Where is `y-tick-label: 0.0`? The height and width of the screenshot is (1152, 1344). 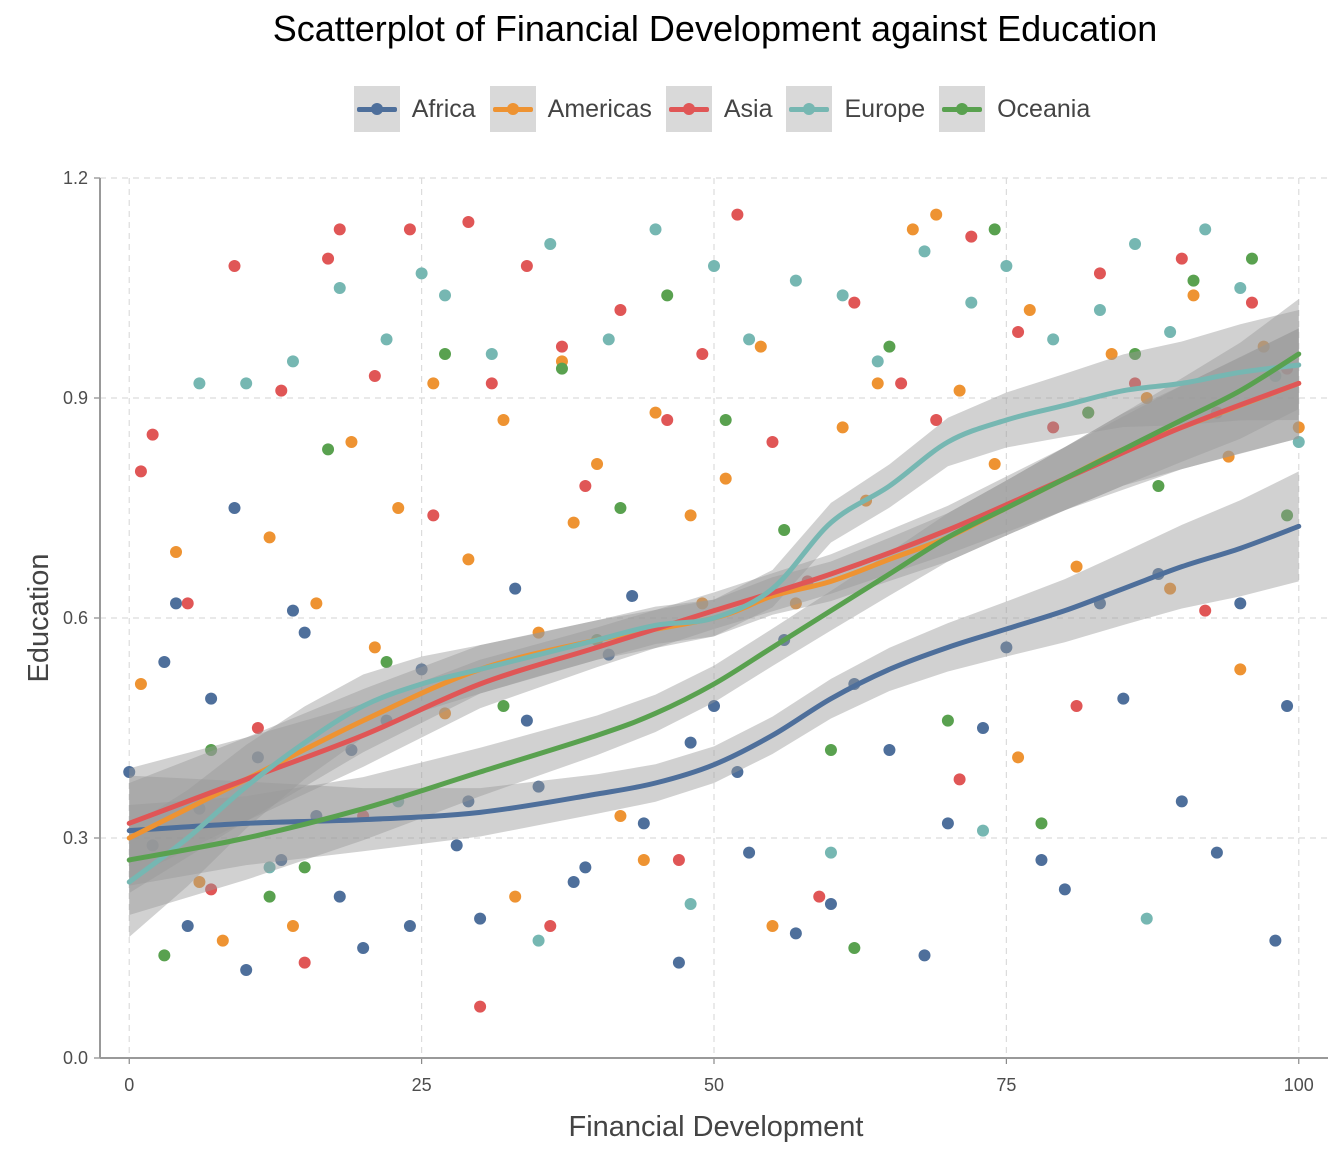
y-tick-label: 0.0 is located at coordinates (75, 1058).